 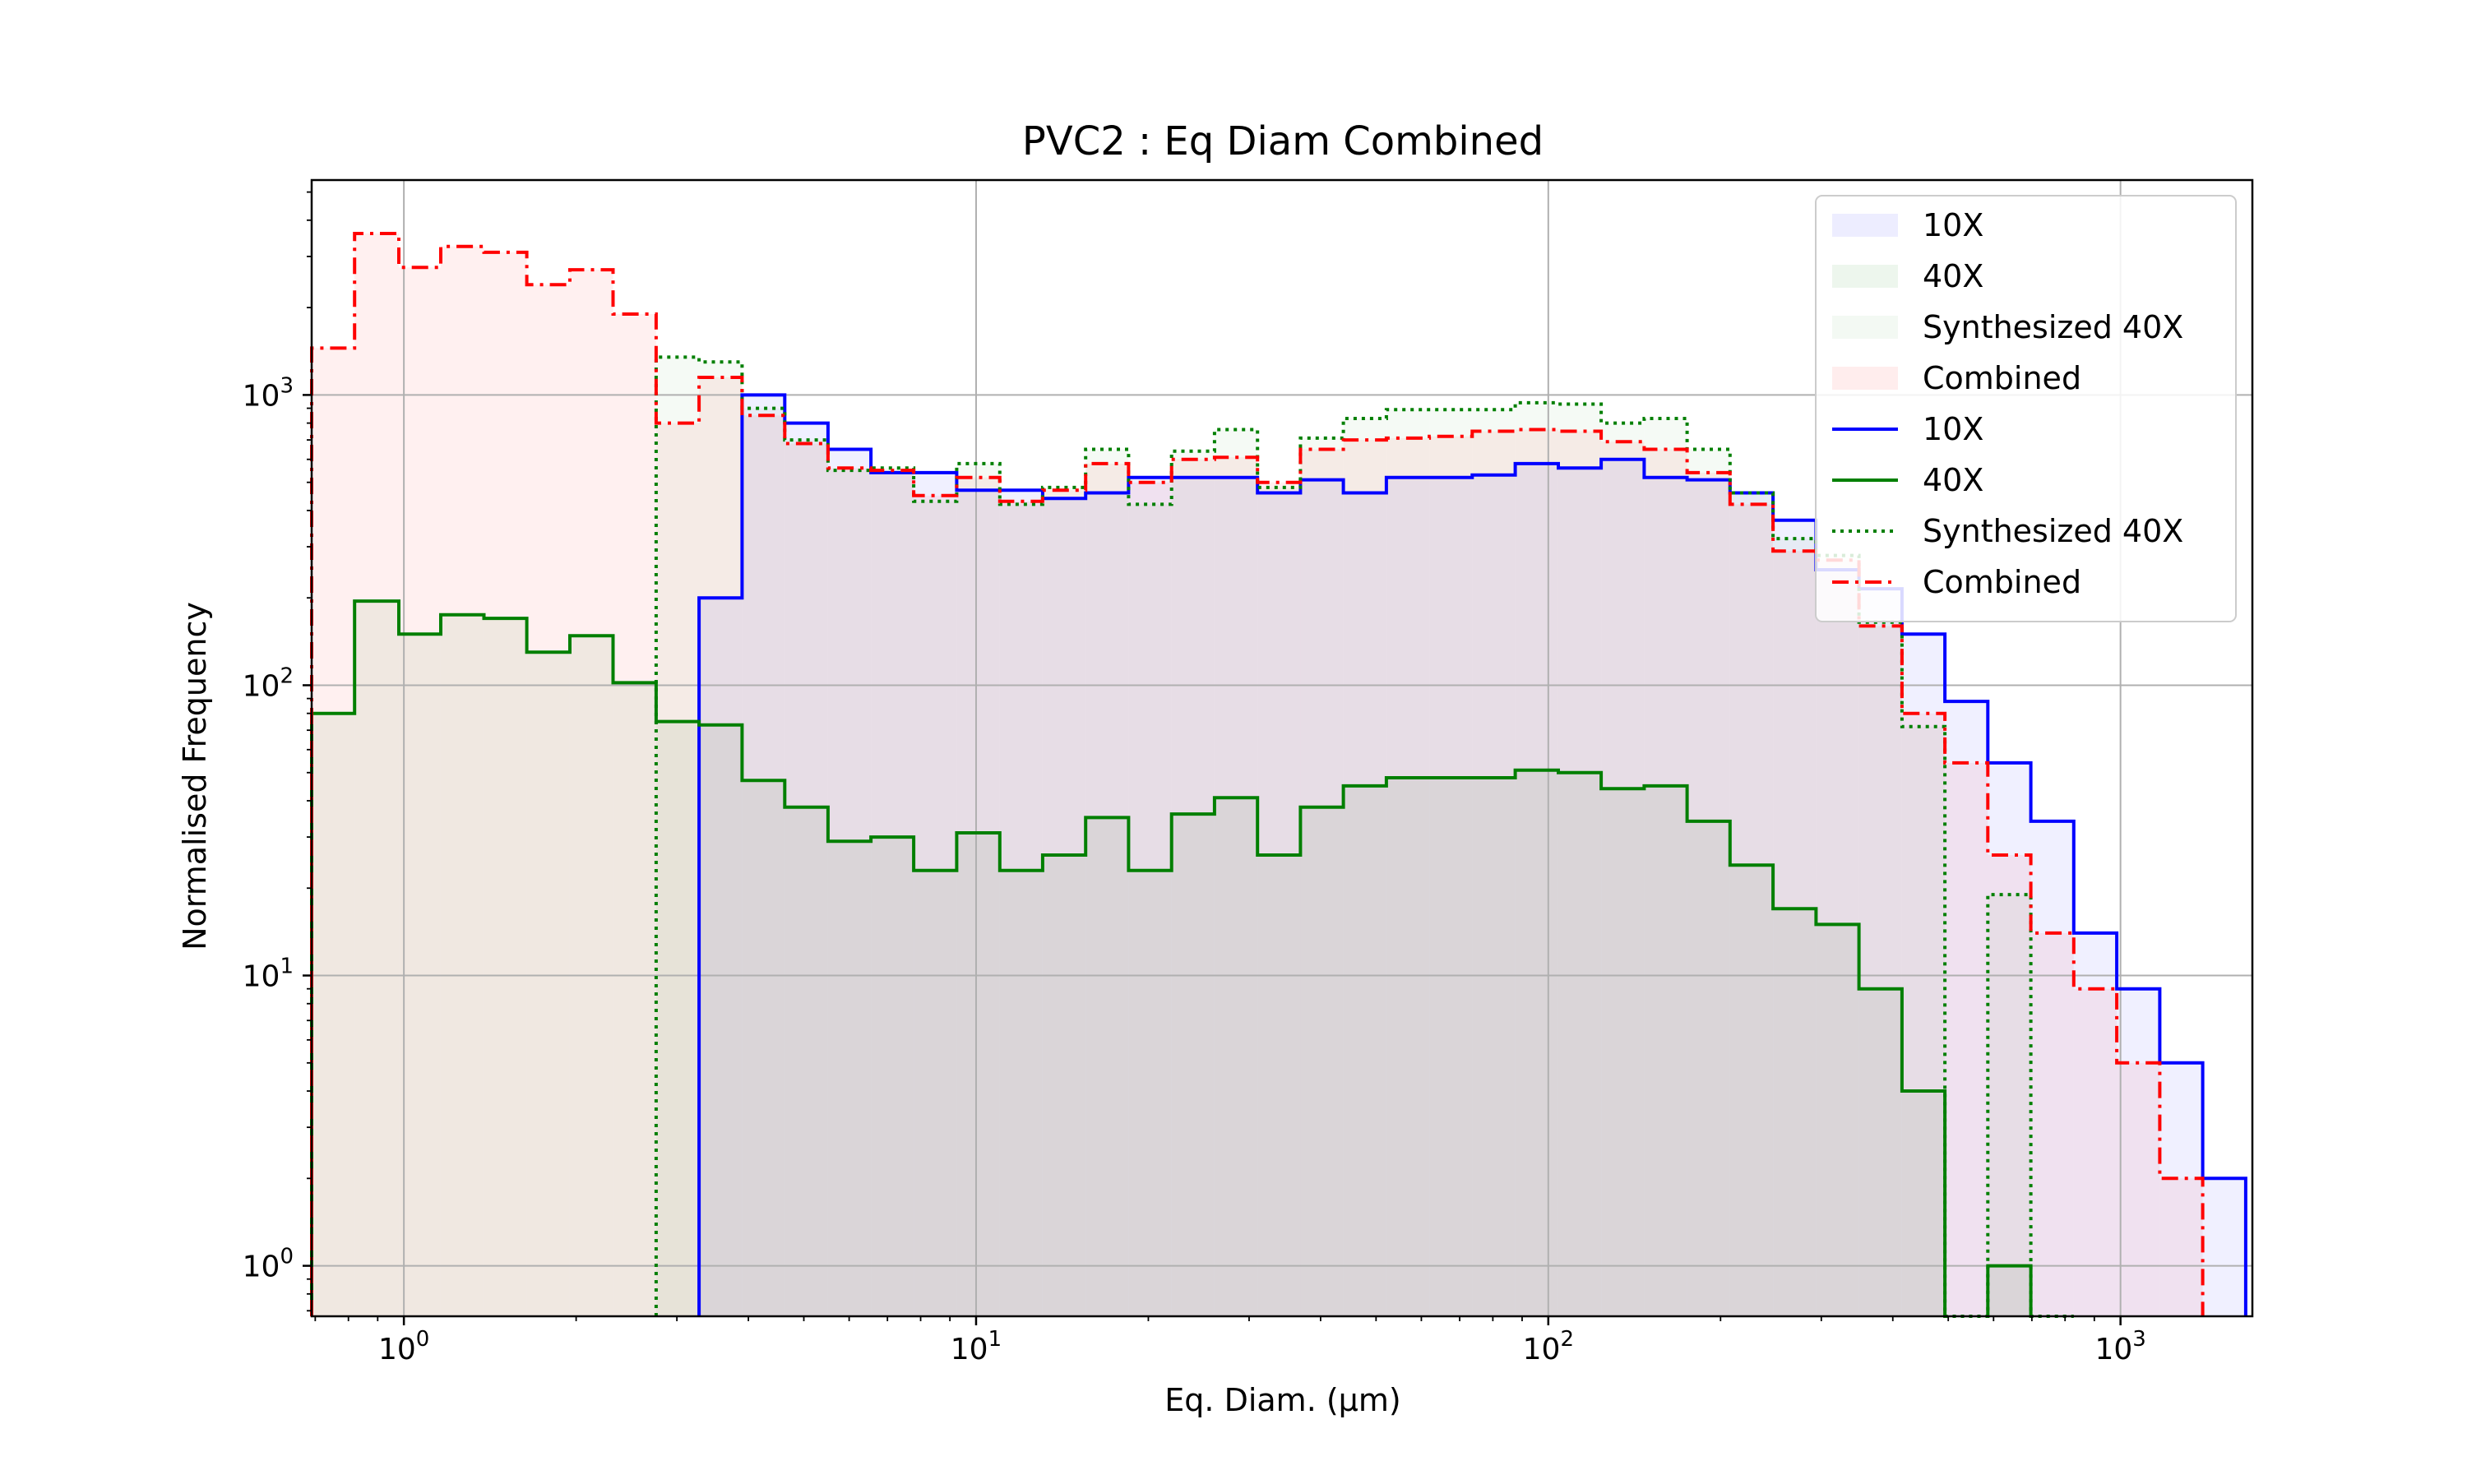 I want to click on legend-line-3-label: Synthesized 40X, so click(x=2053, y=531).